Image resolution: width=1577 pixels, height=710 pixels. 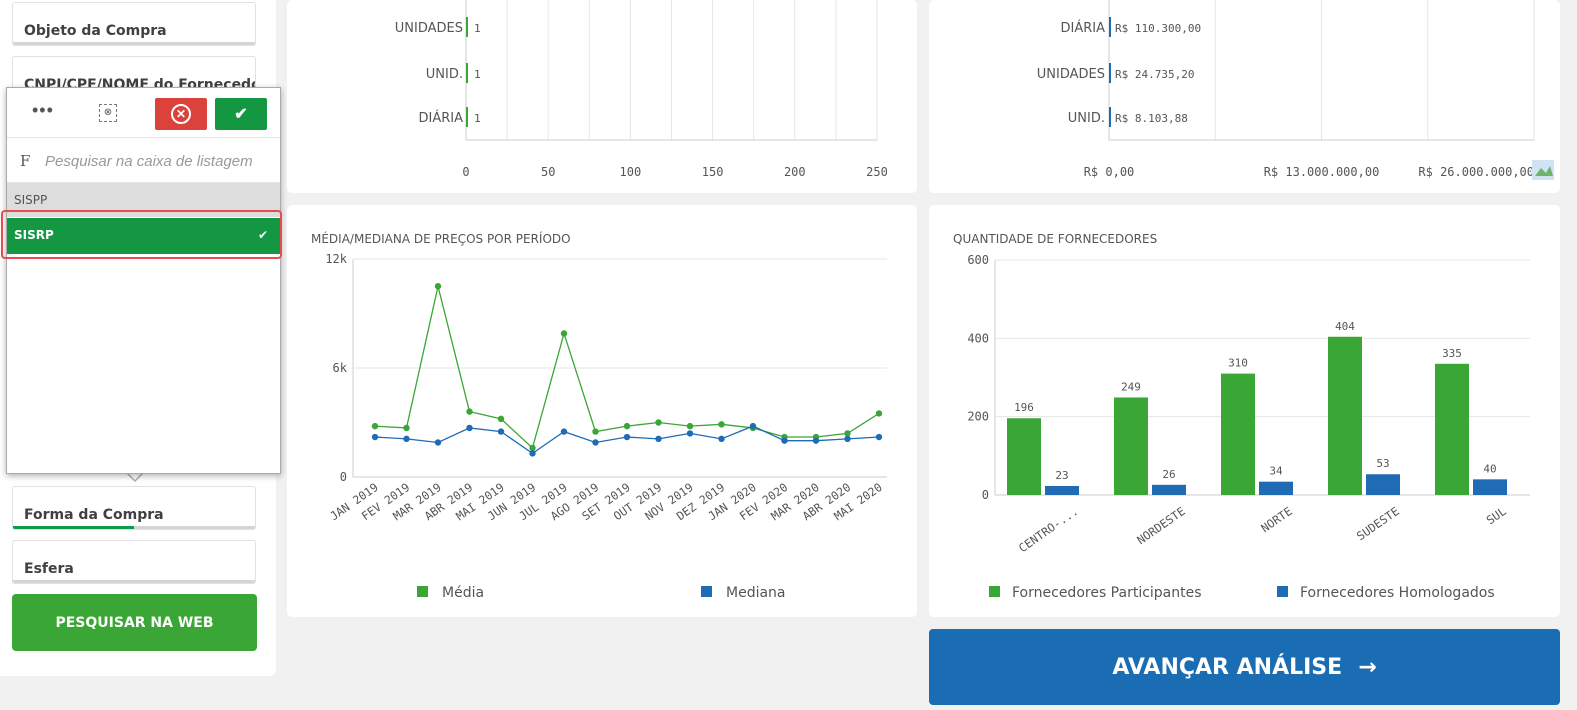 I want to click on y-tick-label: 0, so click(x=985, y=495).